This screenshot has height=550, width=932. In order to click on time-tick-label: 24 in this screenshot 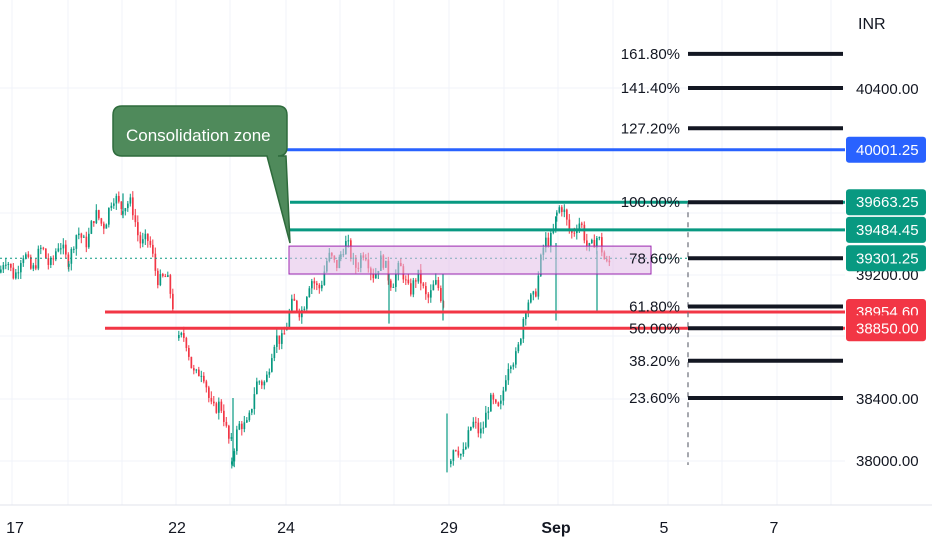, I will do `click(286, 528)`.